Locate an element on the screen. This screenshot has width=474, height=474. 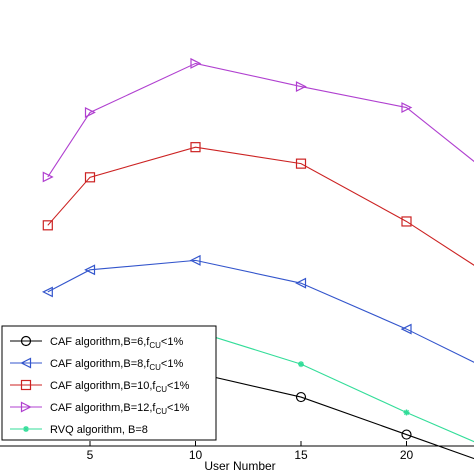
x-tick-label-2: 10 is located at coordinates (196, 455).